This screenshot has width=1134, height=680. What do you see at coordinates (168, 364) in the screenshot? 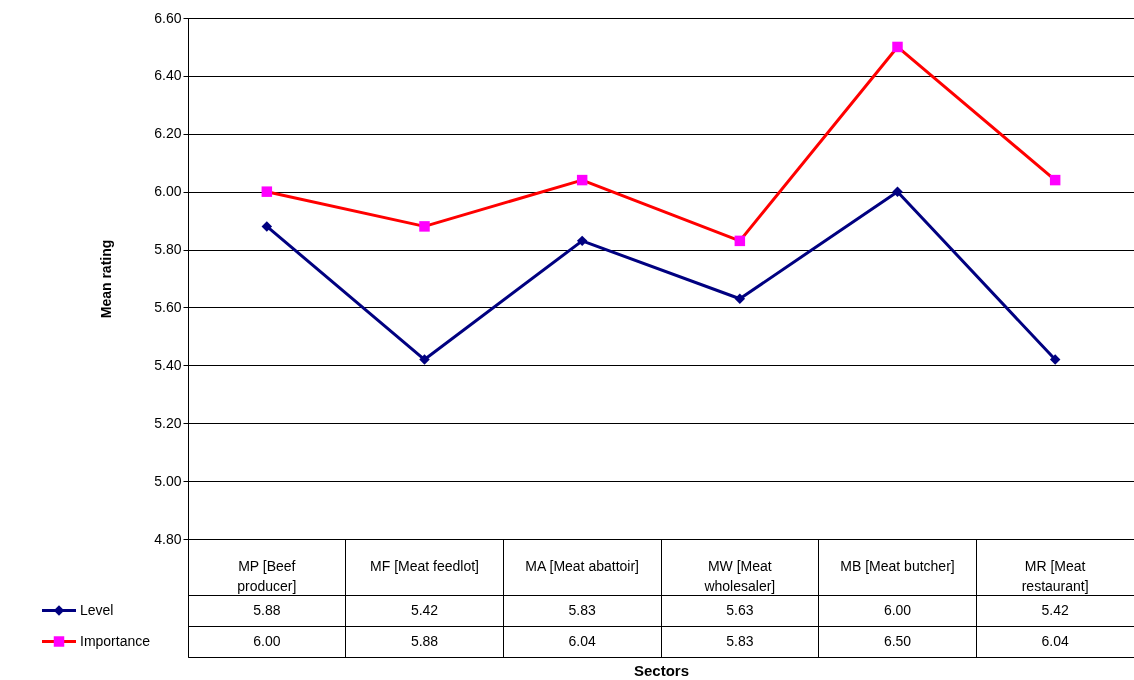
I see `y-tick-label: 5.40` at bounding box center [168, 364].